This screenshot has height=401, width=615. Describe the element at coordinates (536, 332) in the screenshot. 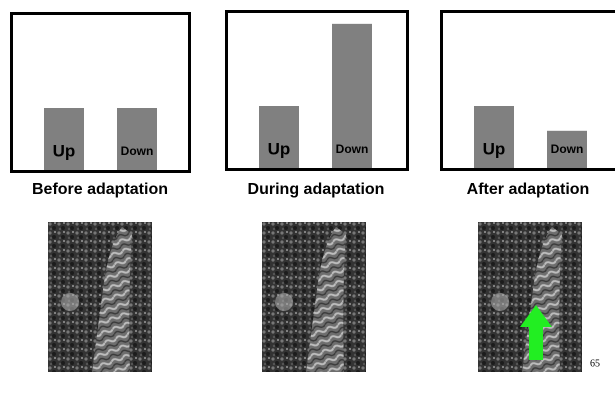

I see `motion-arrow` at that location.